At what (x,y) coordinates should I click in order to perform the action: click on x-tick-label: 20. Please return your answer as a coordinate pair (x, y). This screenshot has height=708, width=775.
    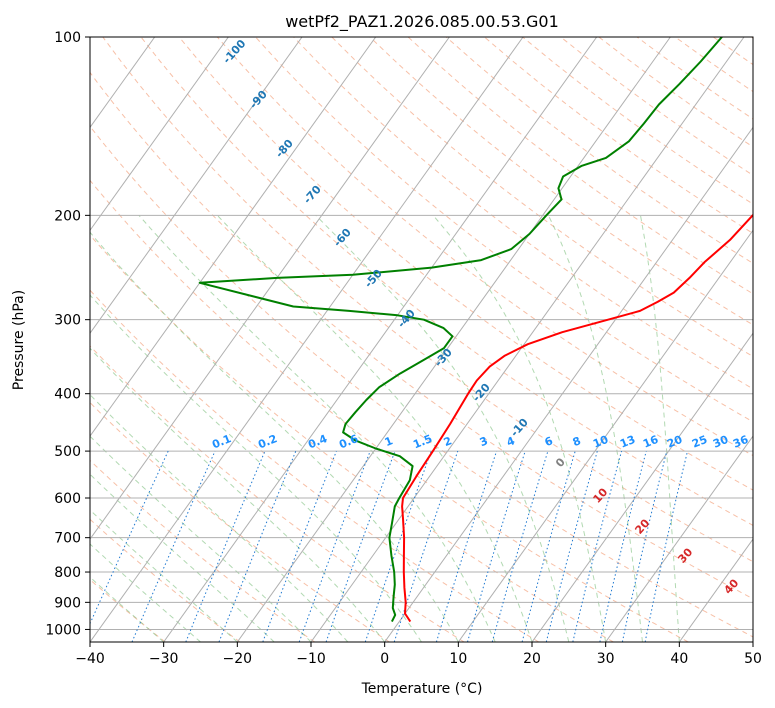
    Looking at the image, I should click on (532, 659).